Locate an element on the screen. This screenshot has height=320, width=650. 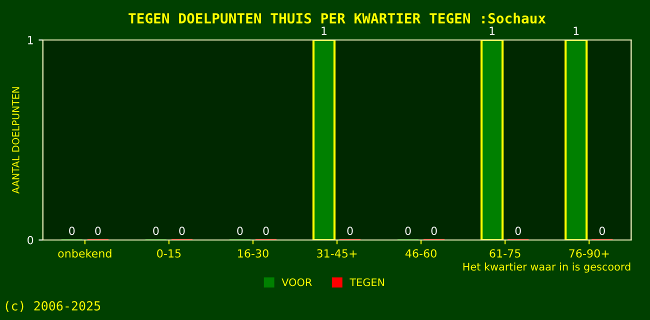
chart-title: TEGEN DOELPUNTEN THUIS PER KWARTIER TEGEN :Sochaux is located at coordinates (337, 18).